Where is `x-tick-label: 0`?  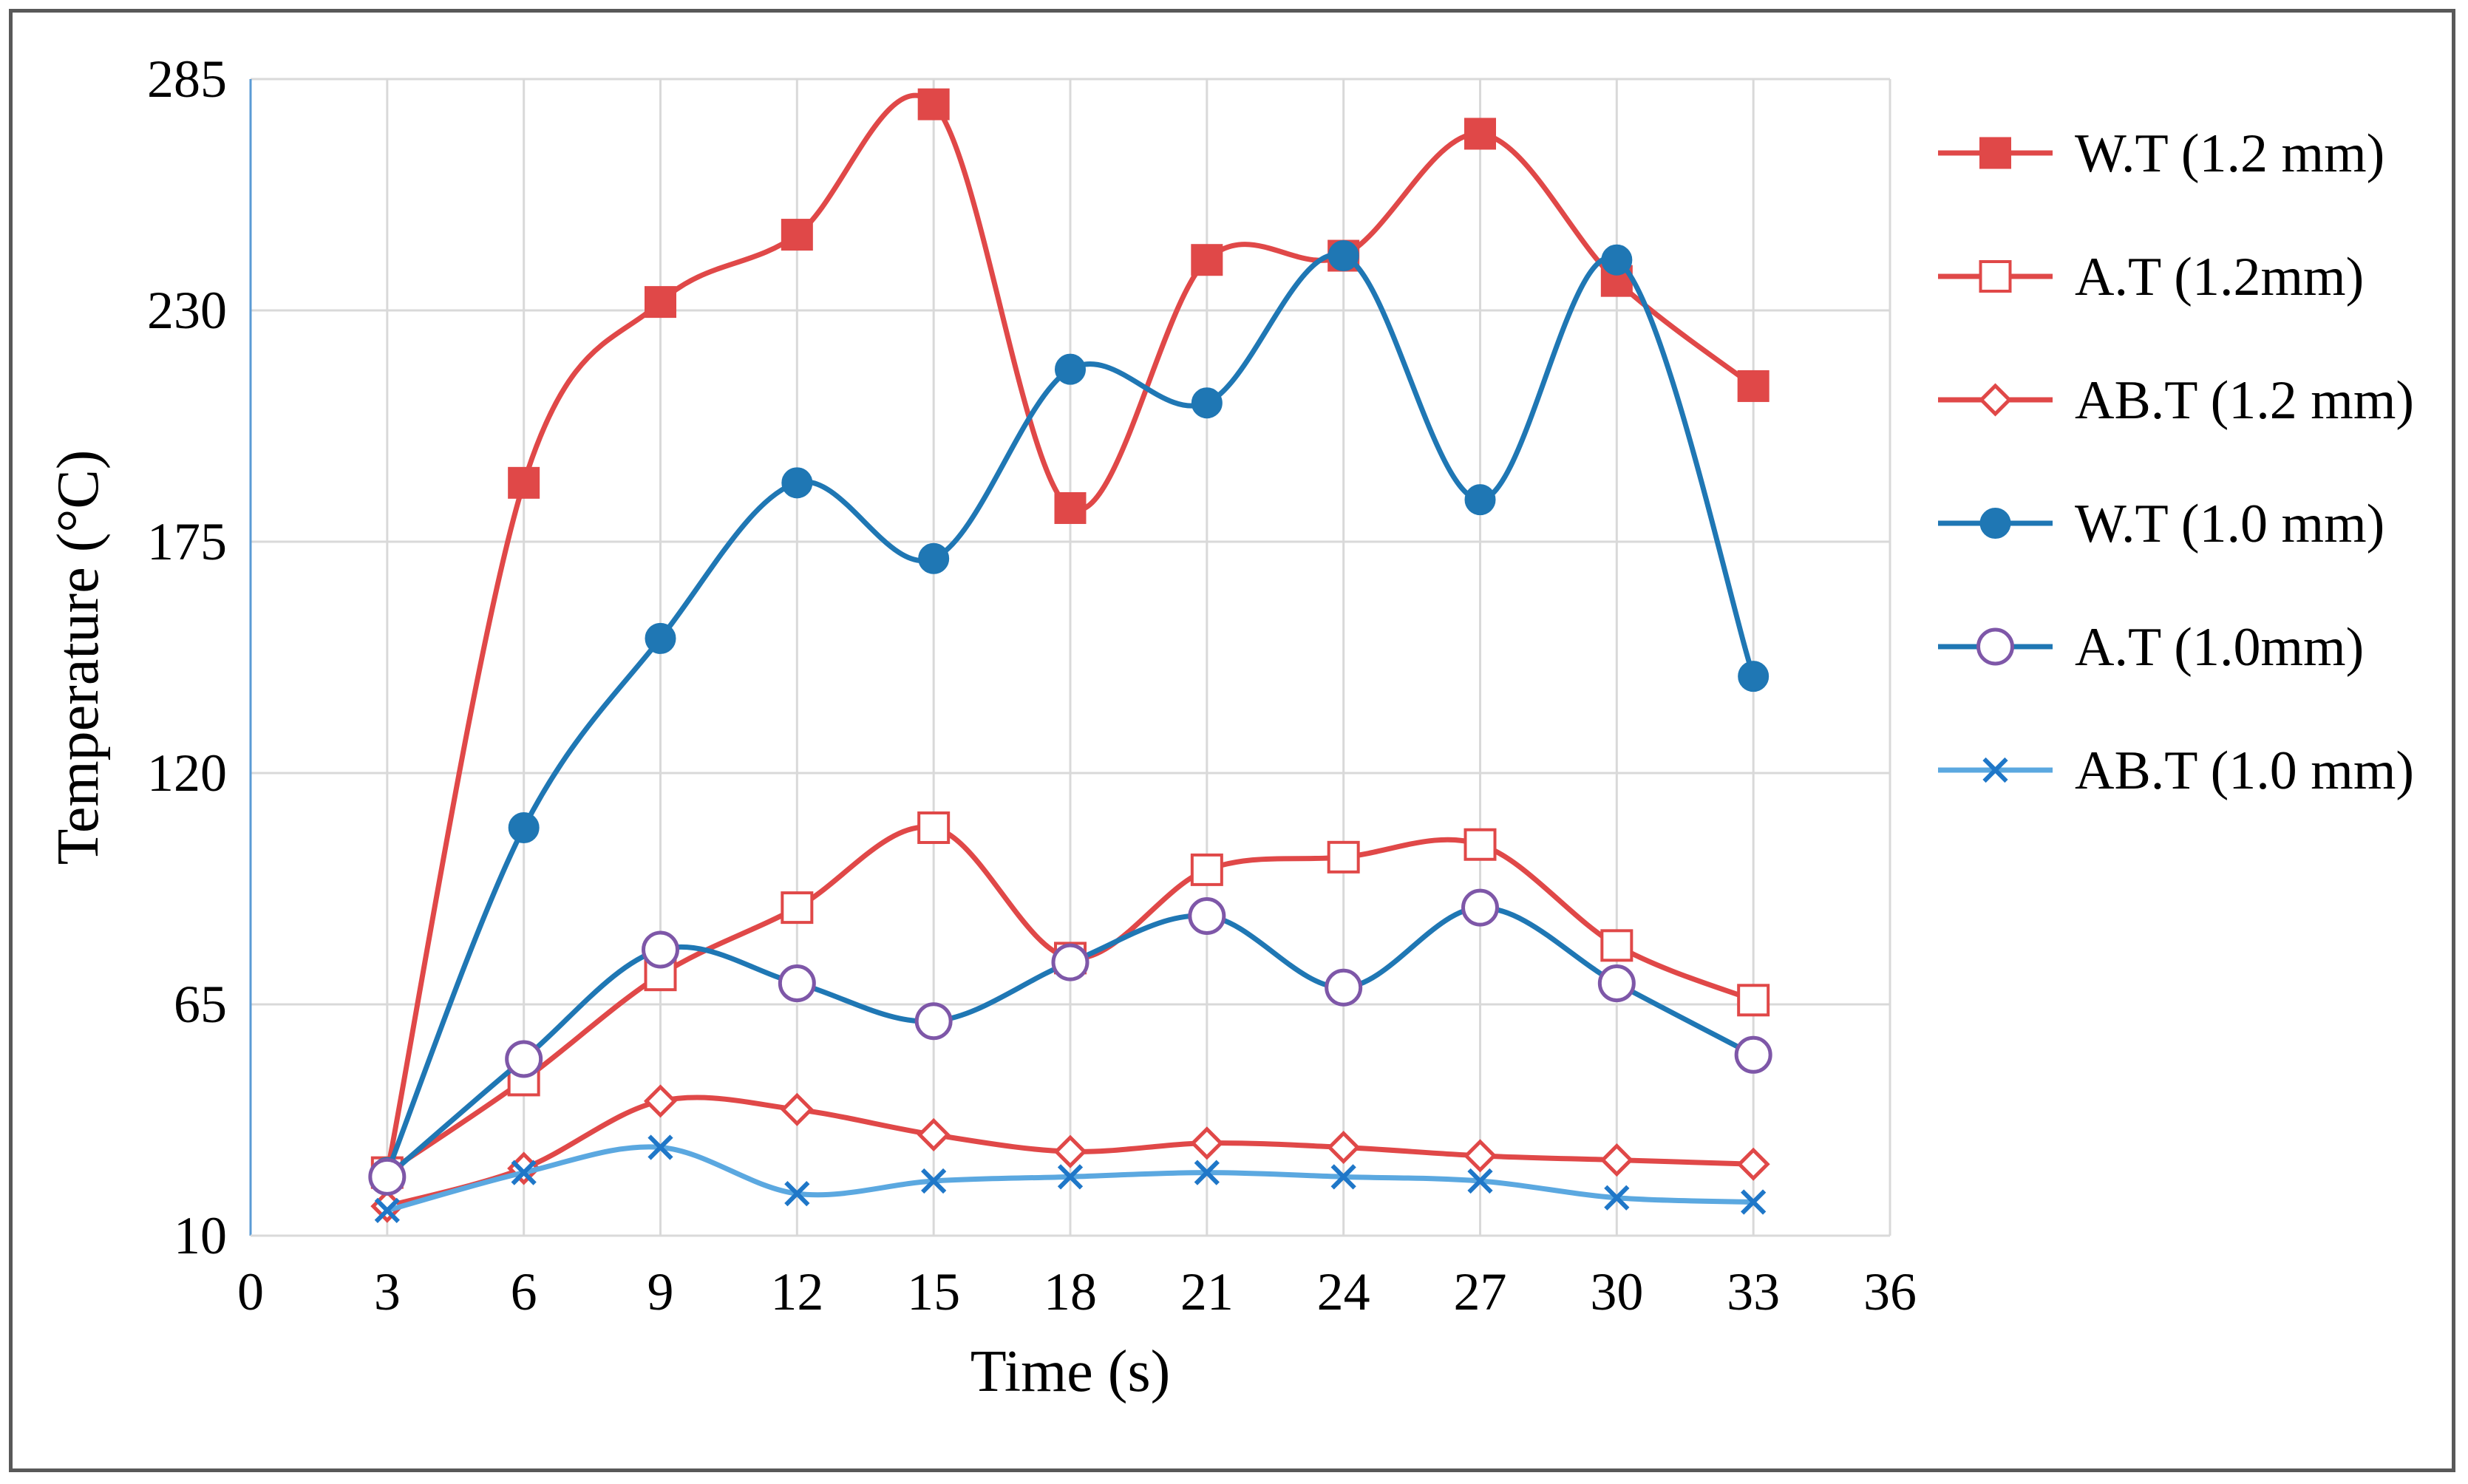
x-tick-label: 0 is located at coordinates (250, 1291).